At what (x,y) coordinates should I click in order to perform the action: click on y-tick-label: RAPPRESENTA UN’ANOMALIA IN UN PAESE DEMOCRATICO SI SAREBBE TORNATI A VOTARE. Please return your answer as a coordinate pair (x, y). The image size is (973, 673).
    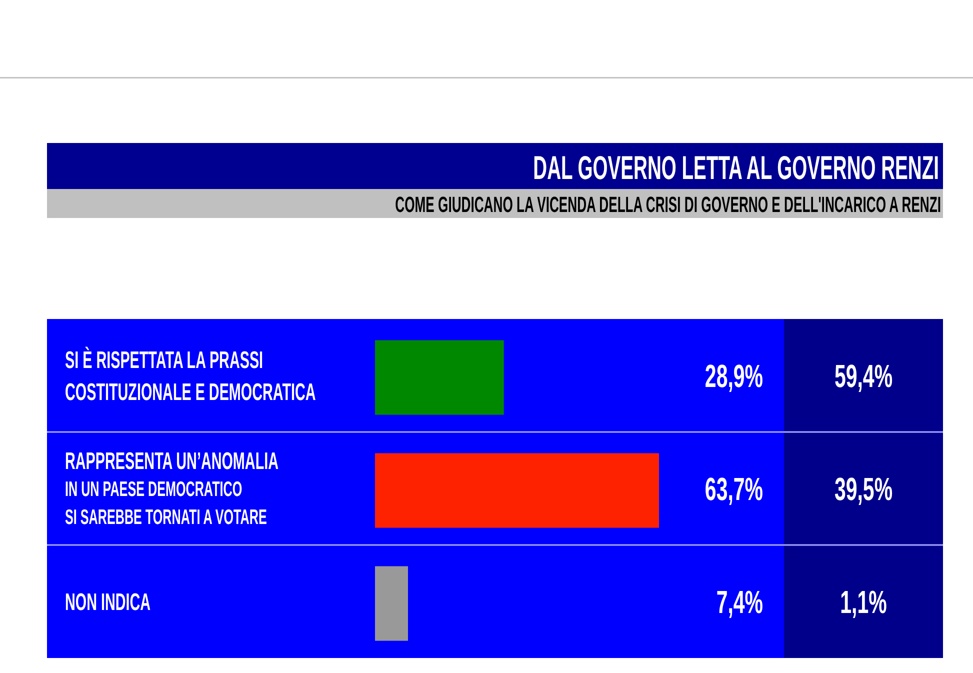
    Looking at the image, I should click on (172, 488).